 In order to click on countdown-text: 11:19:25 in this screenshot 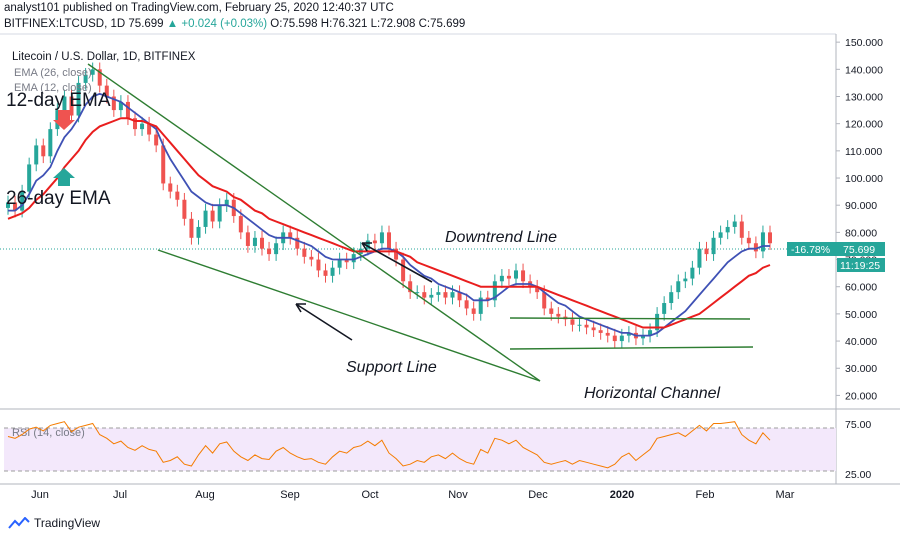, I will do `click(860, 266)`.